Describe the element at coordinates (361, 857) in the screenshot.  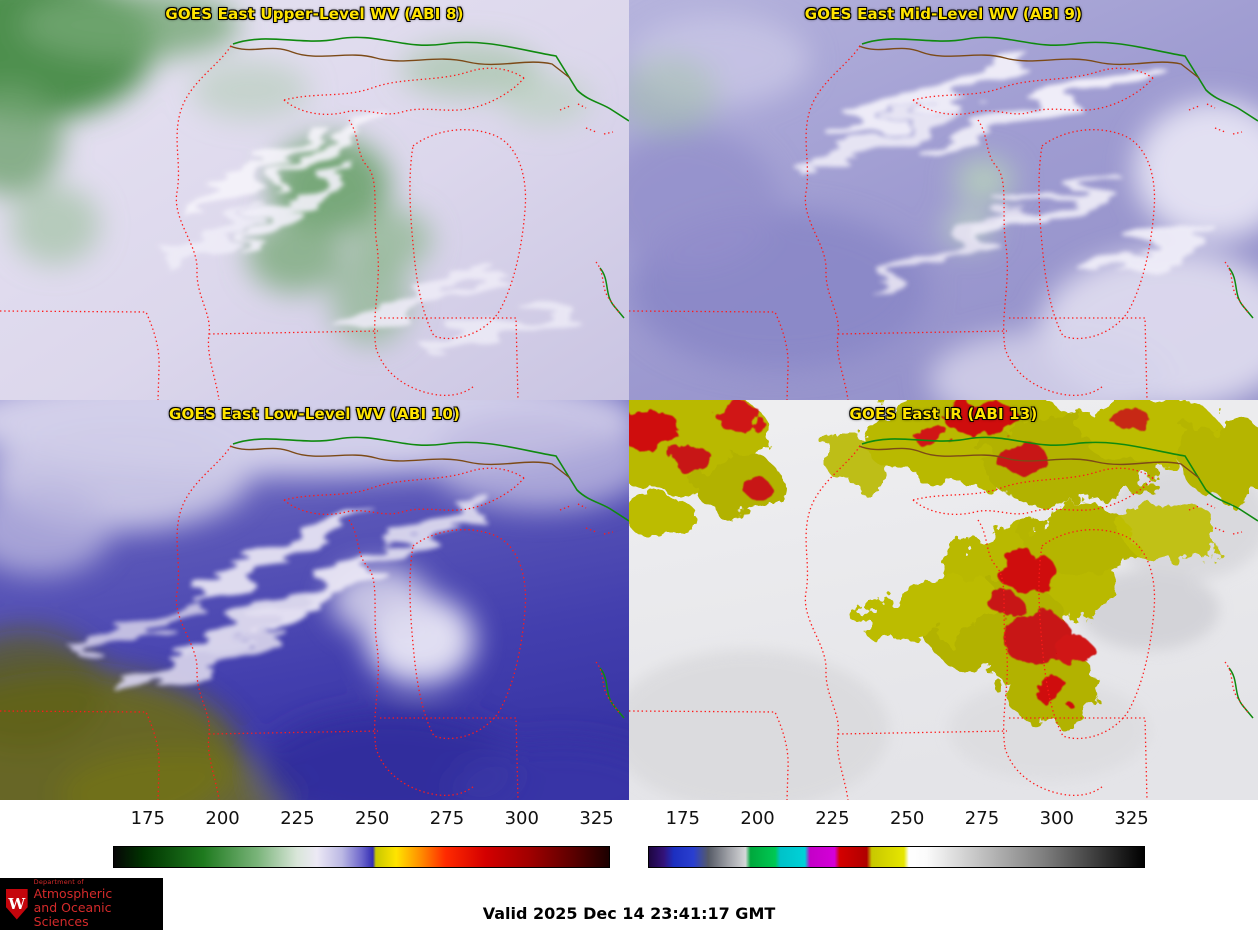
I see `colorbar-wv-gradient` at that location.